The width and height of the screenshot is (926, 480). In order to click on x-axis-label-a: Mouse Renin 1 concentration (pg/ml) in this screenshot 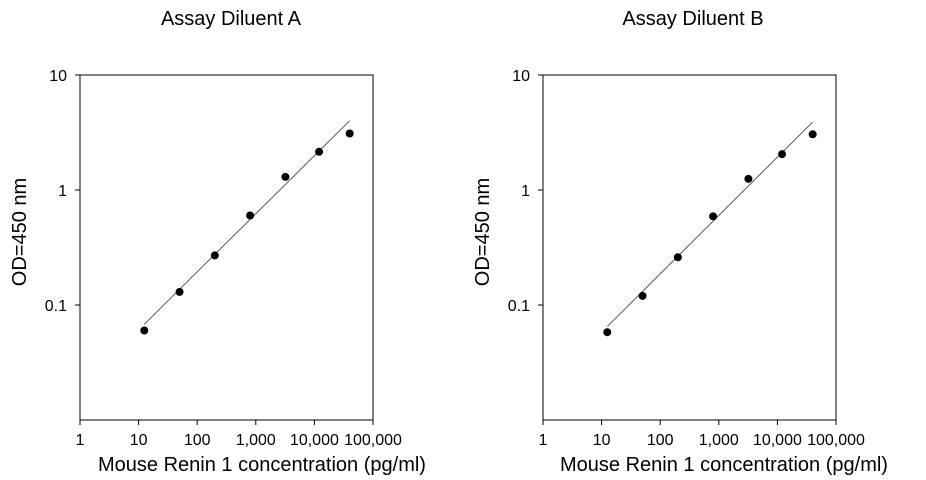, I will do `click(262, 465)`.